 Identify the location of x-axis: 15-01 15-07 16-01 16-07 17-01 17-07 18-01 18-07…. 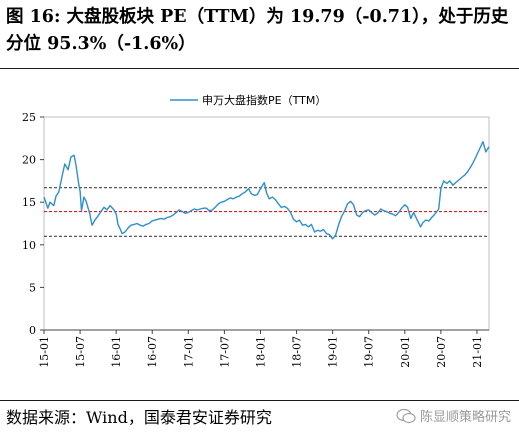
(263, 348).